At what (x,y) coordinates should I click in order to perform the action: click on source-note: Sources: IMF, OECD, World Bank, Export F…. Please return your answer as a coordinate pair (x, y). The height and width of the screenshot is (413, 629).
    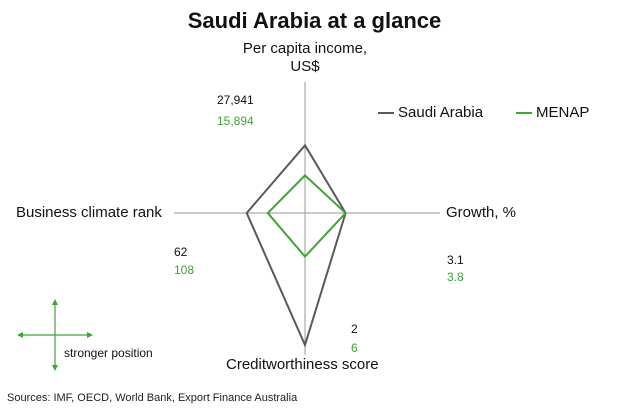
    Looking at the image, I should click on (152, 398).